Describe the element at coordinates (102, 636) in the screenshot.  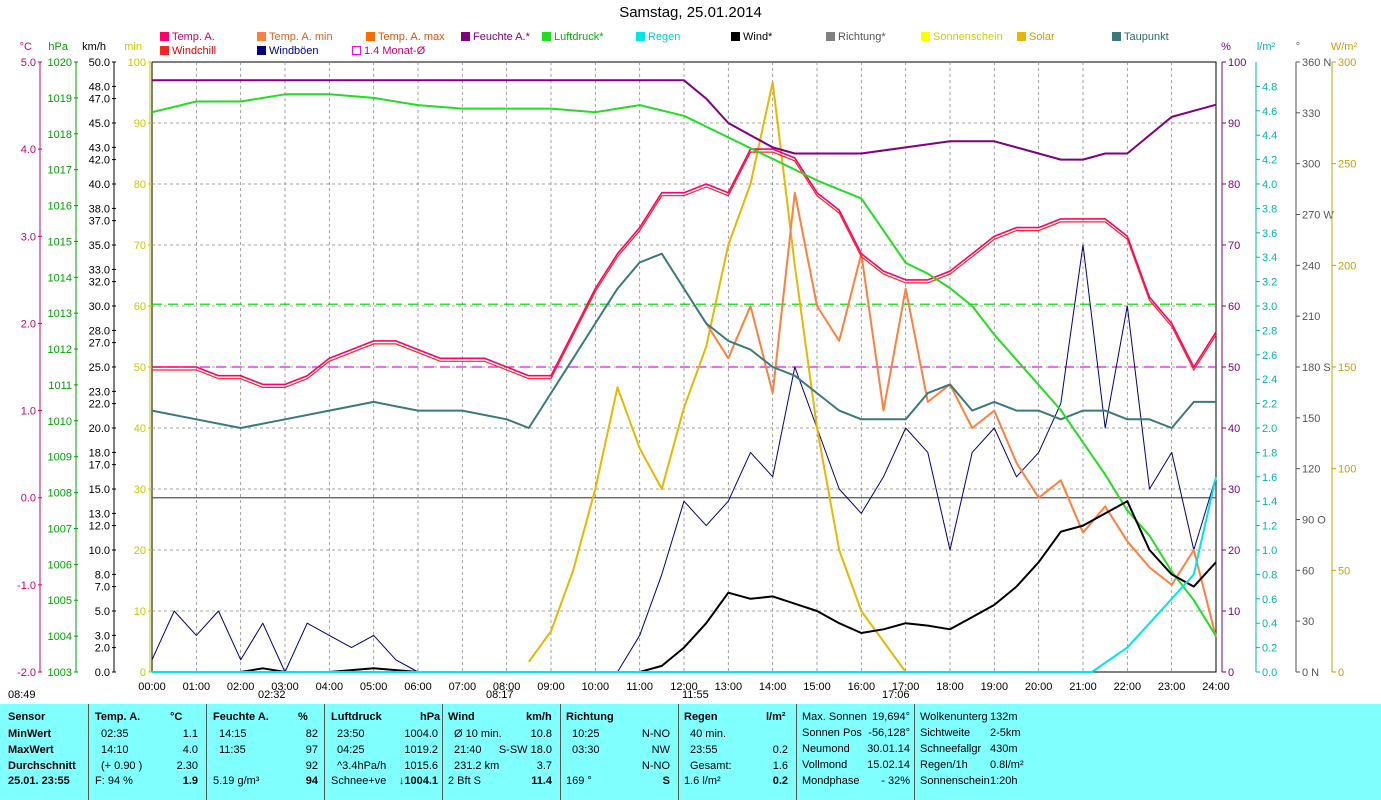
I see `axis-tick-label: 3.0` at that location.